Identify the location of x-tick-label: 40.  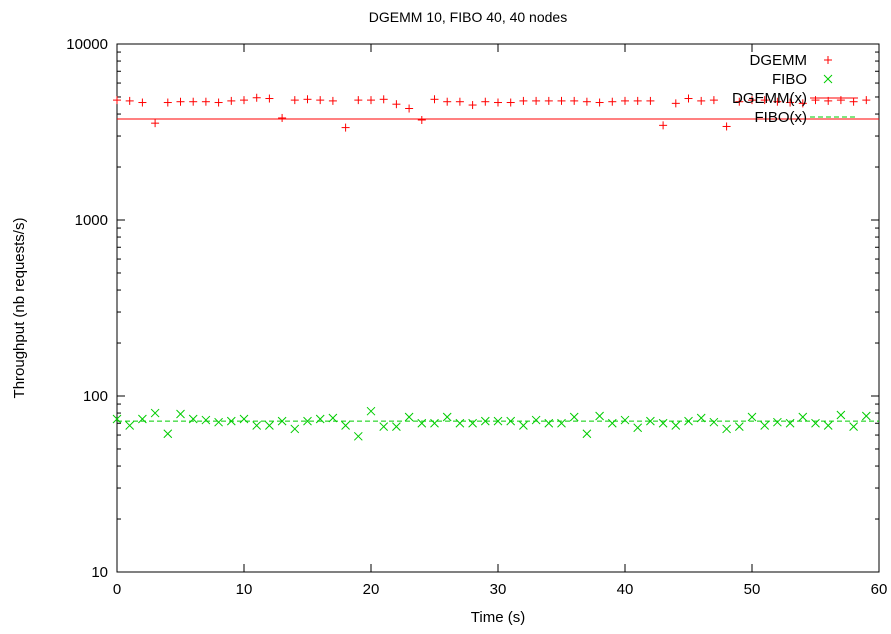
(625, 589).